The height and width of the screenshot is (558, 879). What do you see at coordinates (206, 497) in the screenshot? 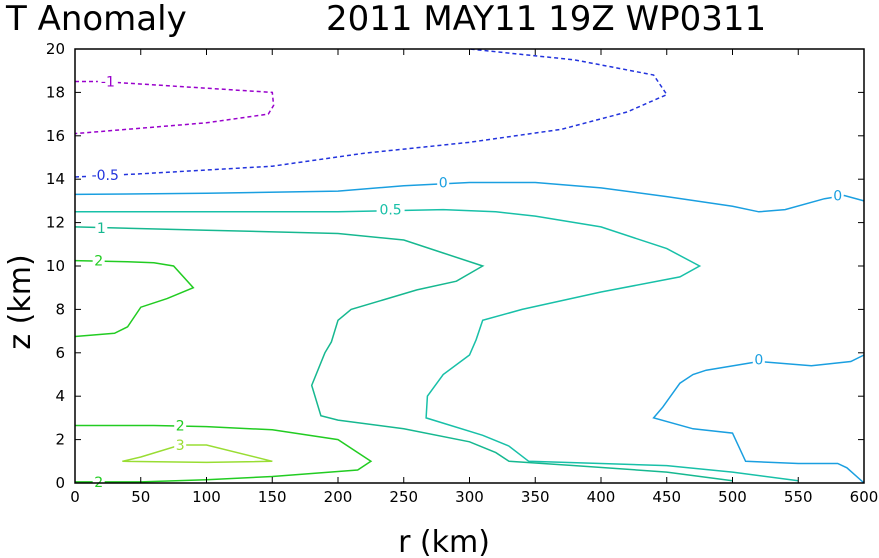
I see `x-tick-label: 100` at bounding box center [206, 497].